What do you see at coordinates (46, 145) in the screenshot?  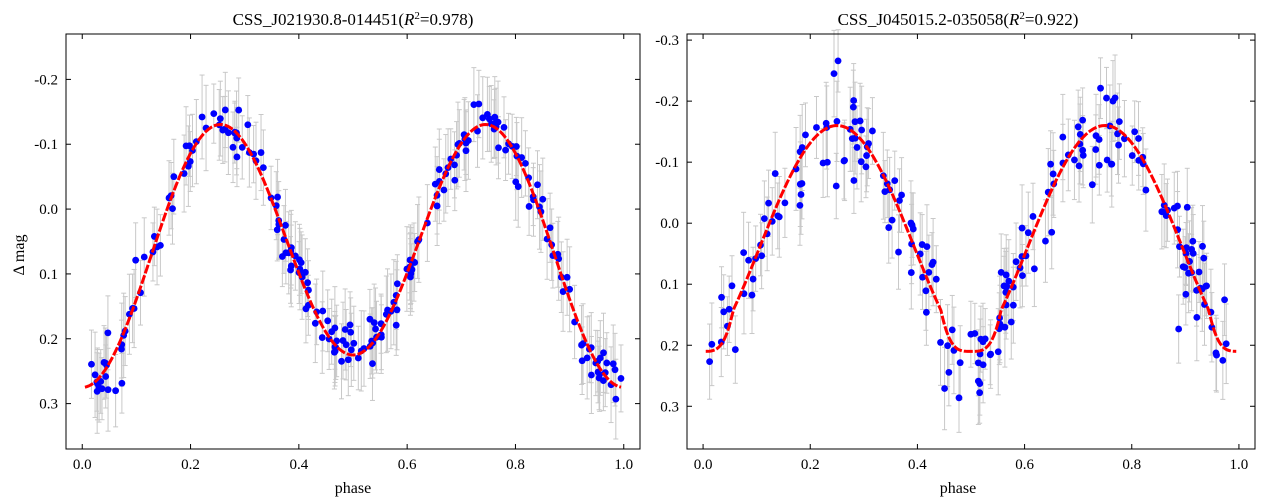 I see `y-tick-label: -0.1` at bounding box center [46, 145].